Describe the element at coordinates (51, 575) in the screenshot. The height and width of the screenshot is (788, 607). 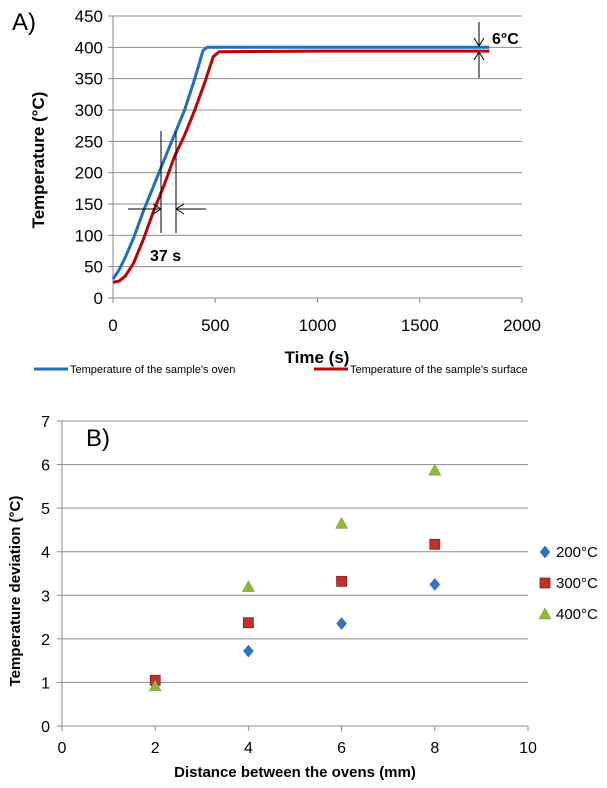
I see `chart-b-y-ticks: 0 1 2 3 4 5 6 7` at that location.